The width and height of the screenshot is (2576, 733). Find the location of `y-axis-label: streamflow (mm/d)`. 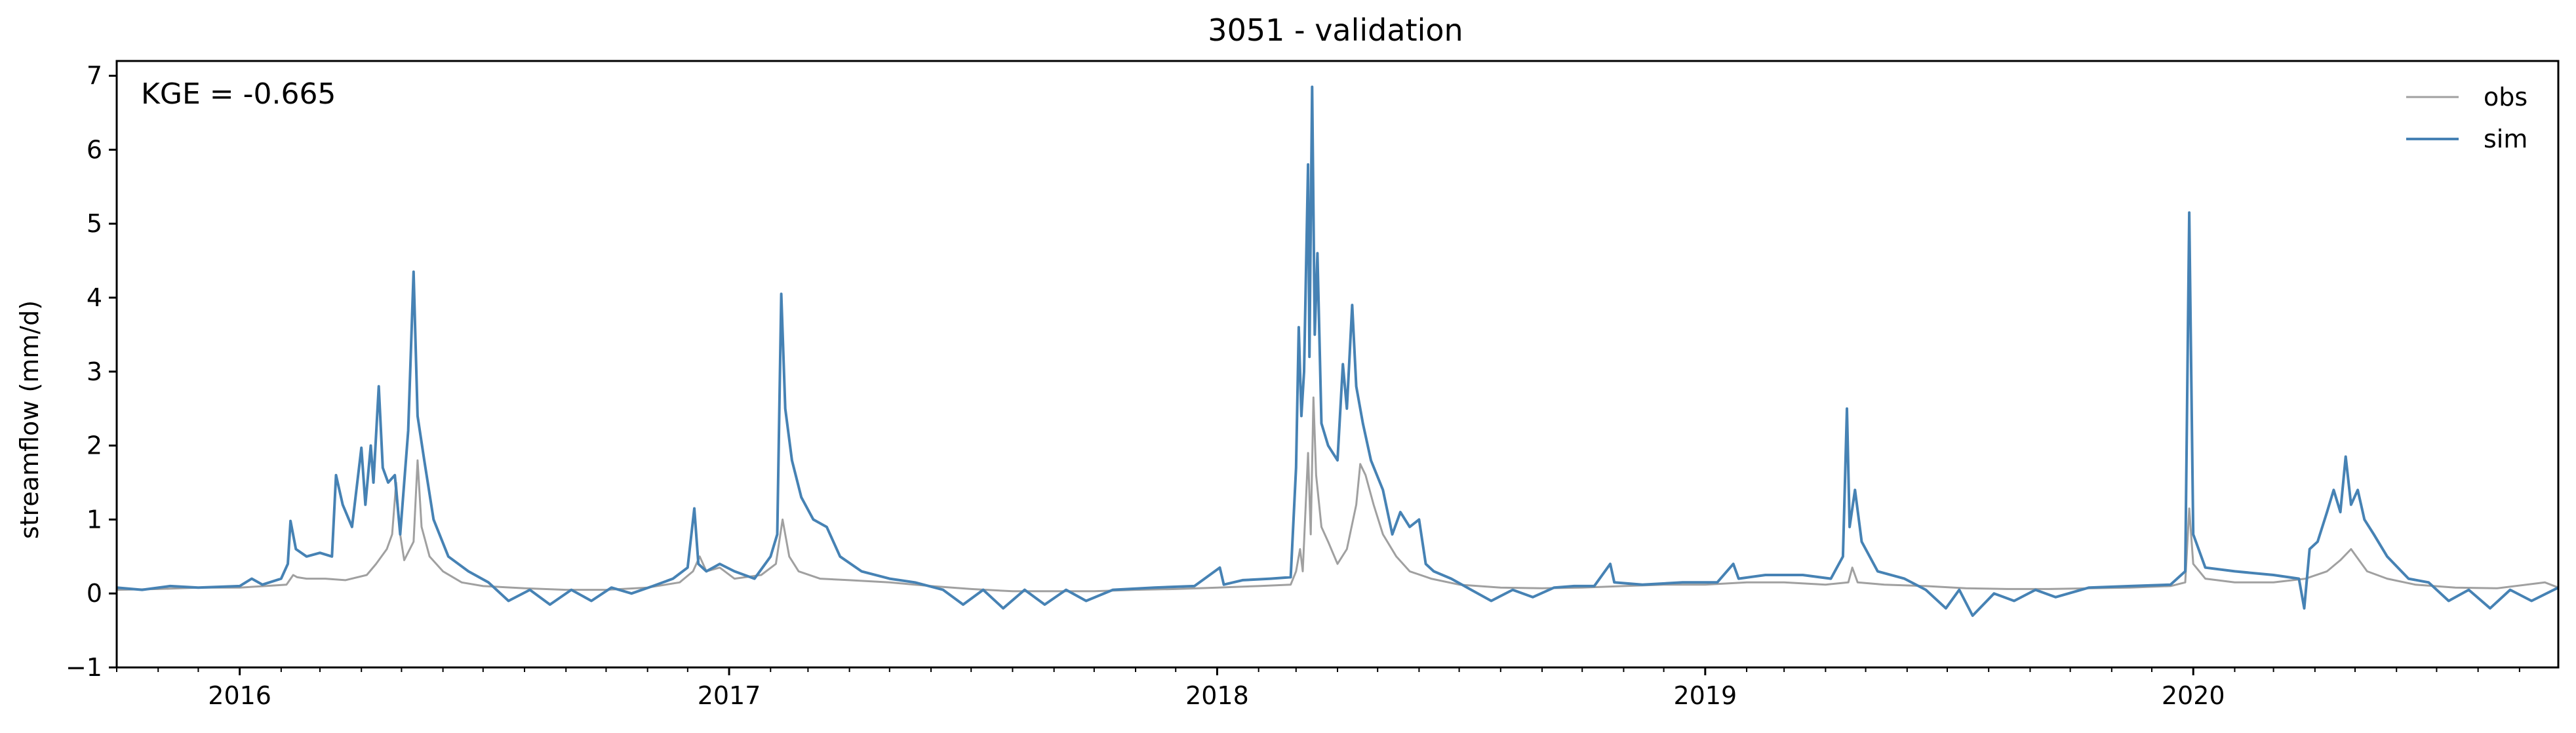

y-axis-label: streamflow (mm/d) is located at coordinates (29, 419).